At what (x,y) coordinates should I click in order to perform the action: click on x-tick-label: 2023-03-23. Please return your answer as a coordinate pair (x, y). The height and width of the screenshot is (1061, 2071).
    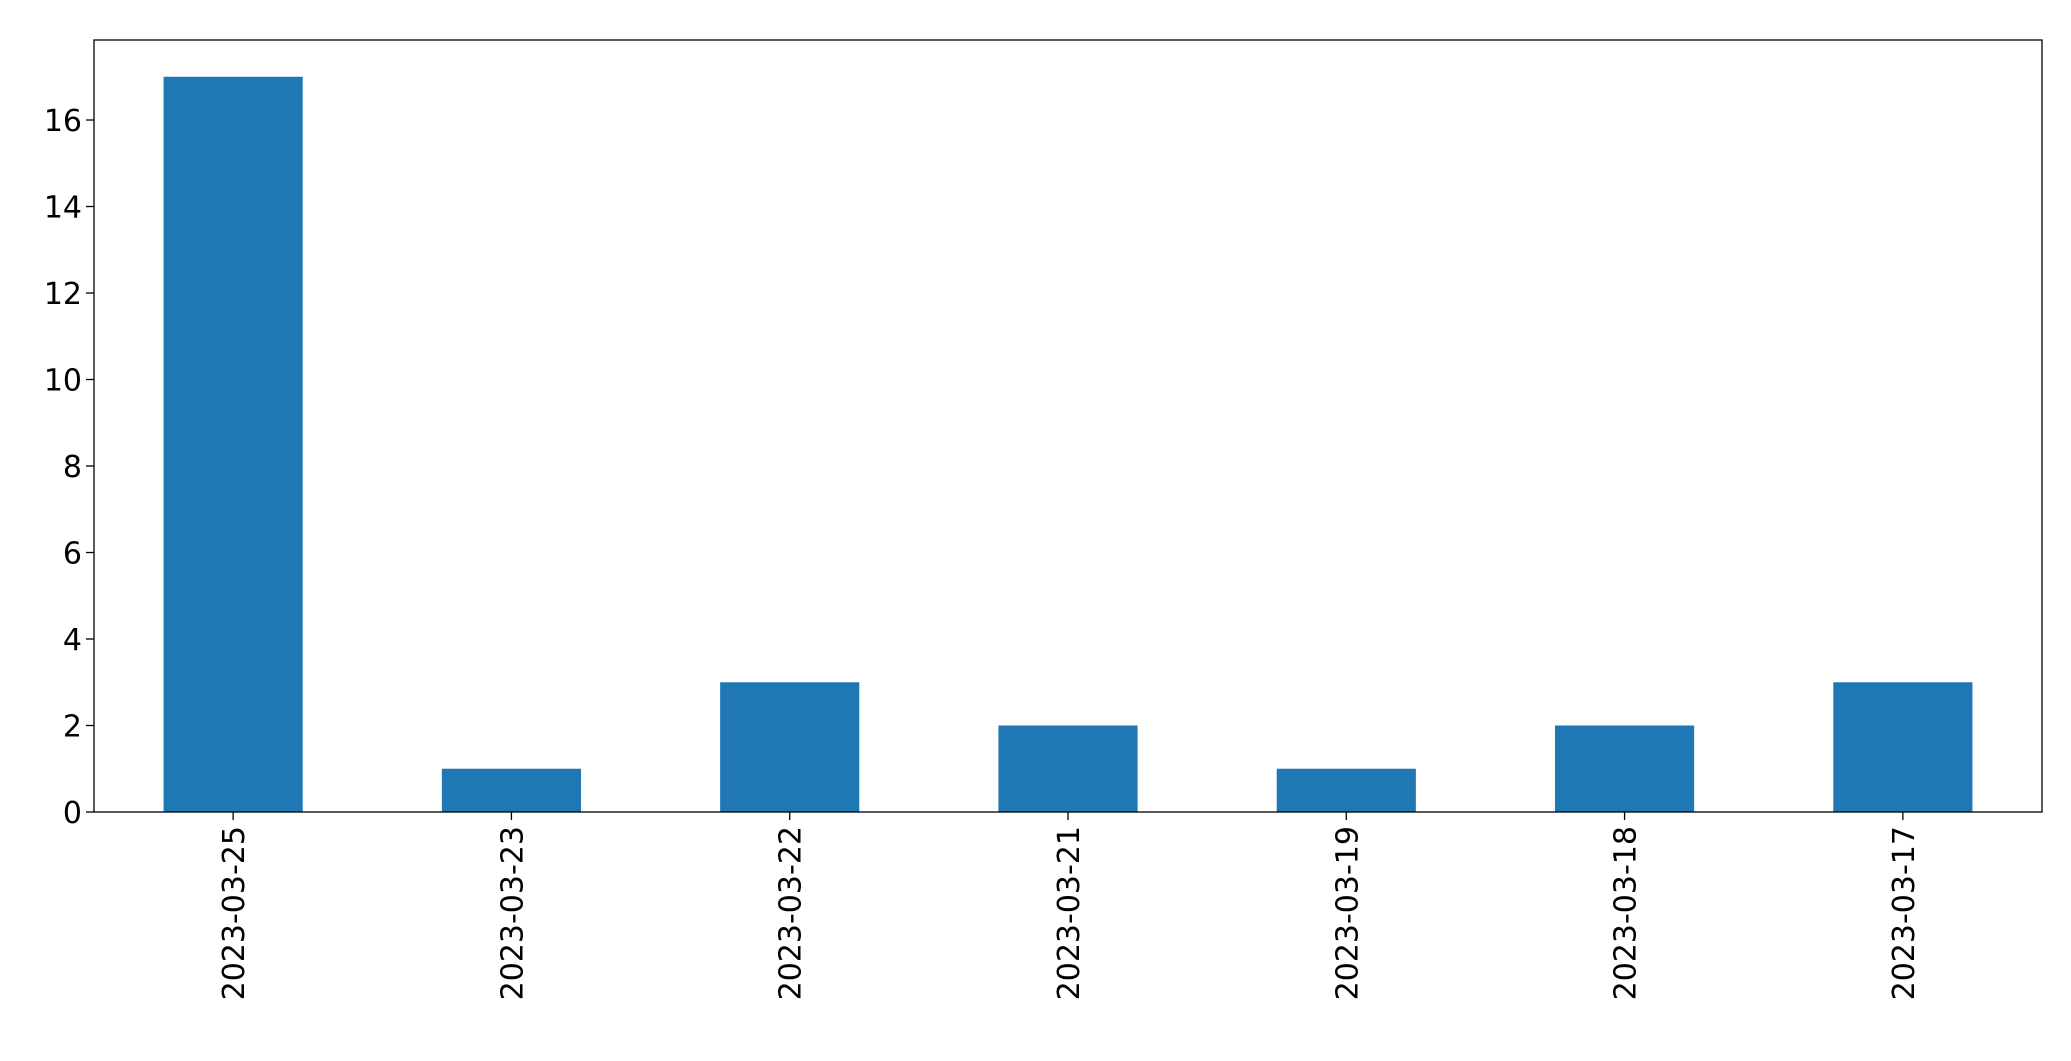
    Looking at the image, I should click on (512, 913).